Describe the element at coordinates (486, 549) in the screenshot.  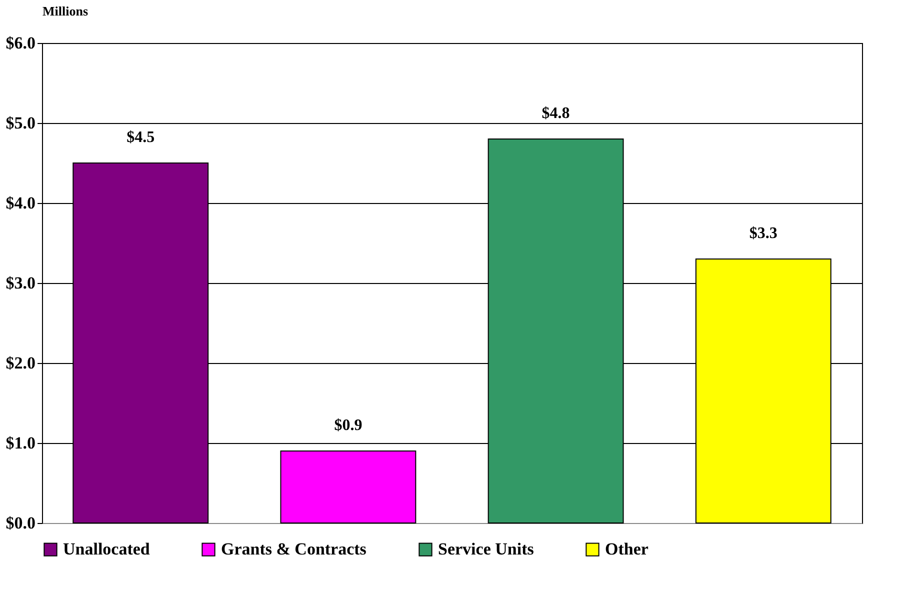
I see `legend-label: Service Units` at that location.